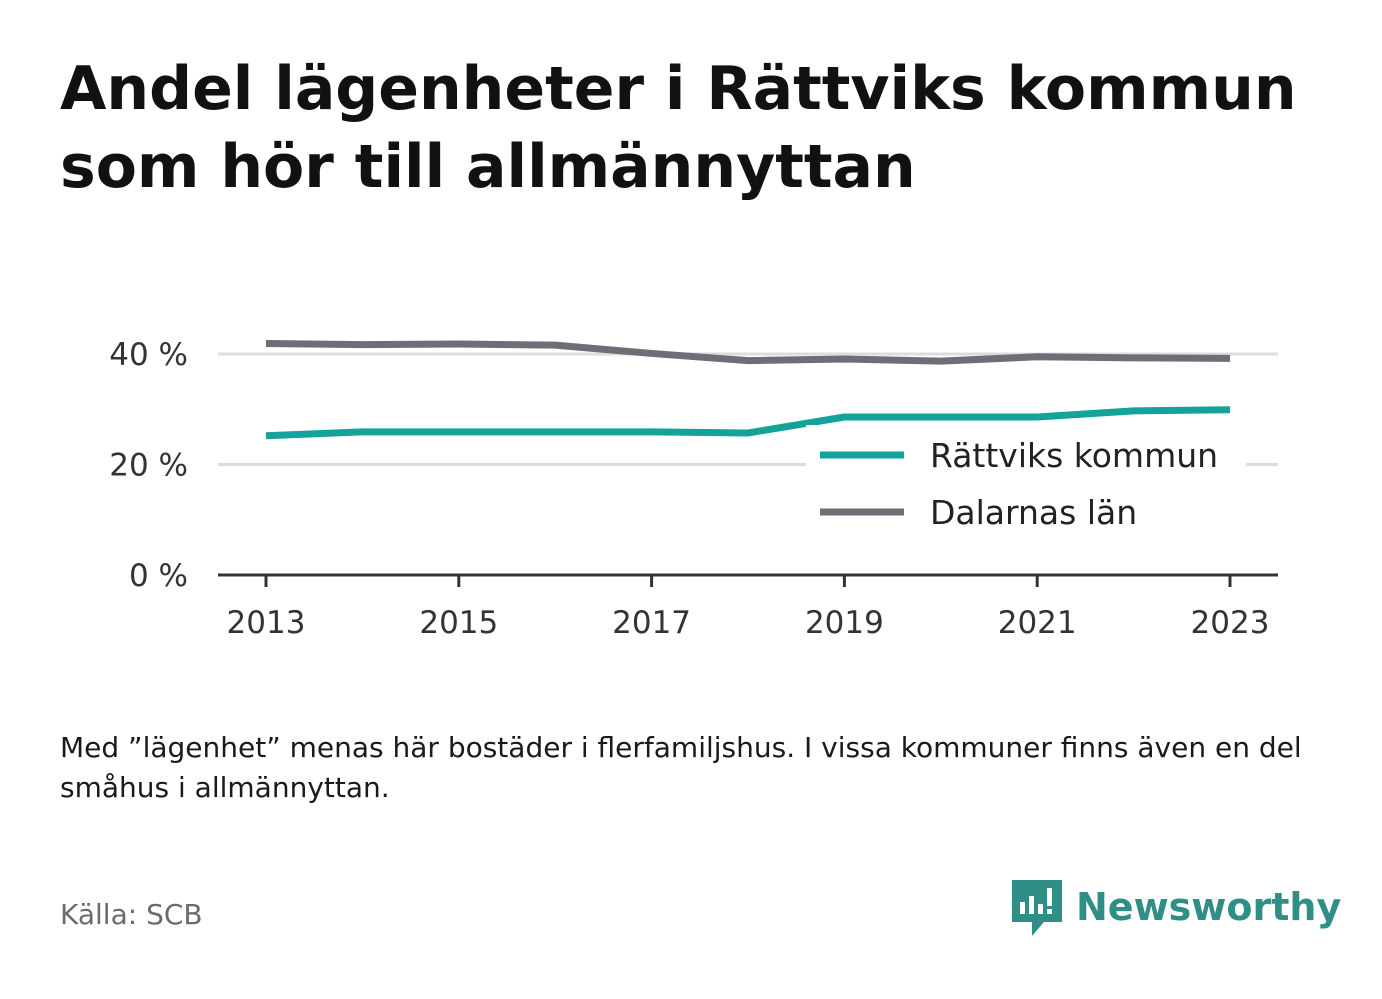  What do you see at coordinates (458, 623) in the screenshot?
I see `x-tick-label: 2015` at bounding box center [458, 623].